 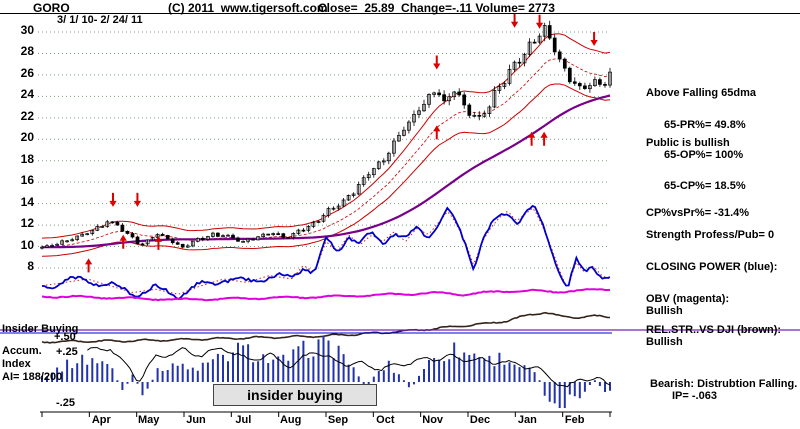 What do you see at coordinates (326, 295) in the screenshot?
I see `obv-line` at bounding box center [326, 295].